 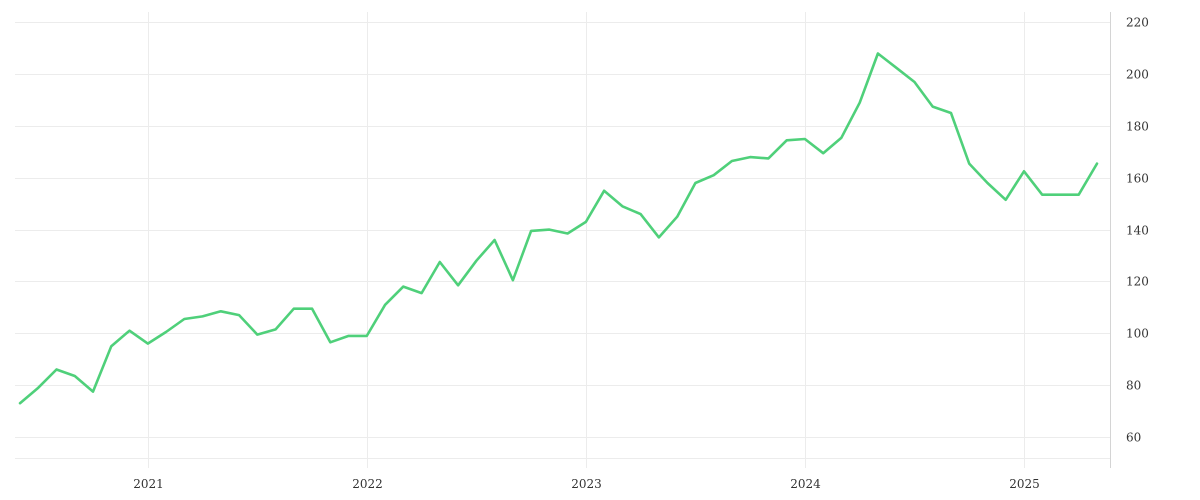 I want to click on y-tick-label-80: 80, so click(x=1133, y=386).